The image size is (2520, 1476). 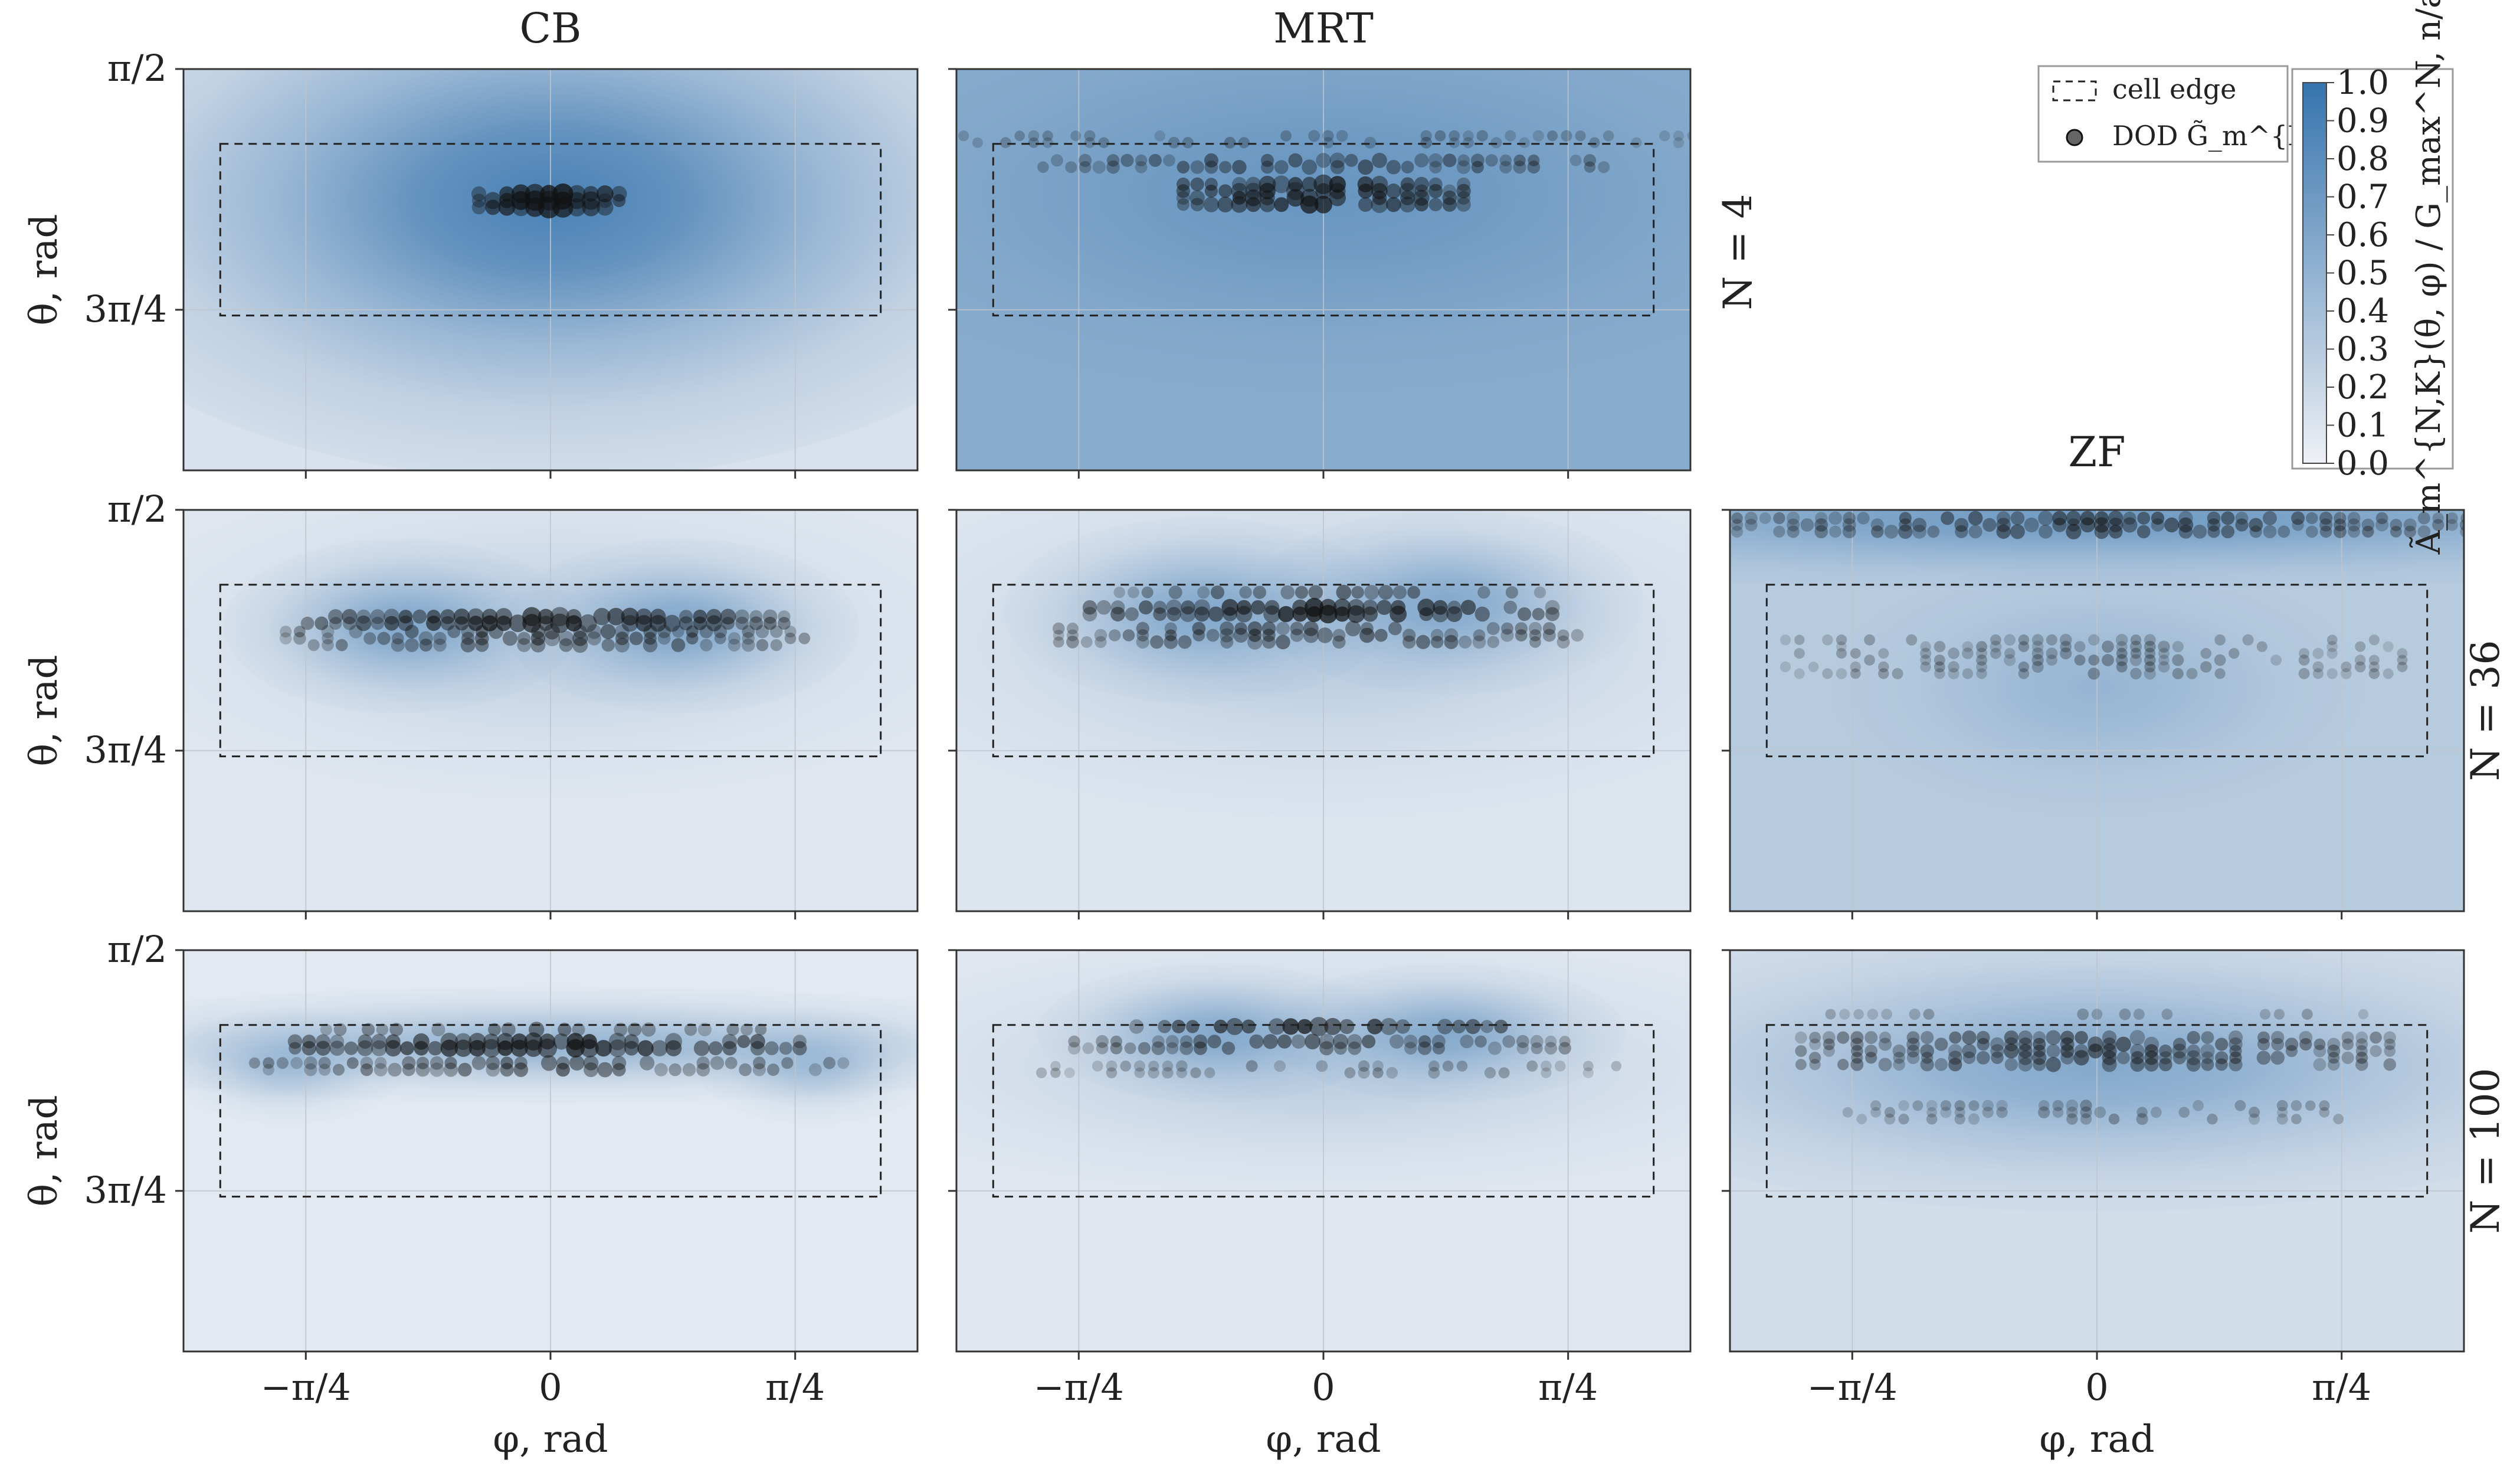 What do you see at coordinates (1079, 1387) in the screenshot?
I see `x-tick-label: −π/4` at bounding box center [1079, 1387].